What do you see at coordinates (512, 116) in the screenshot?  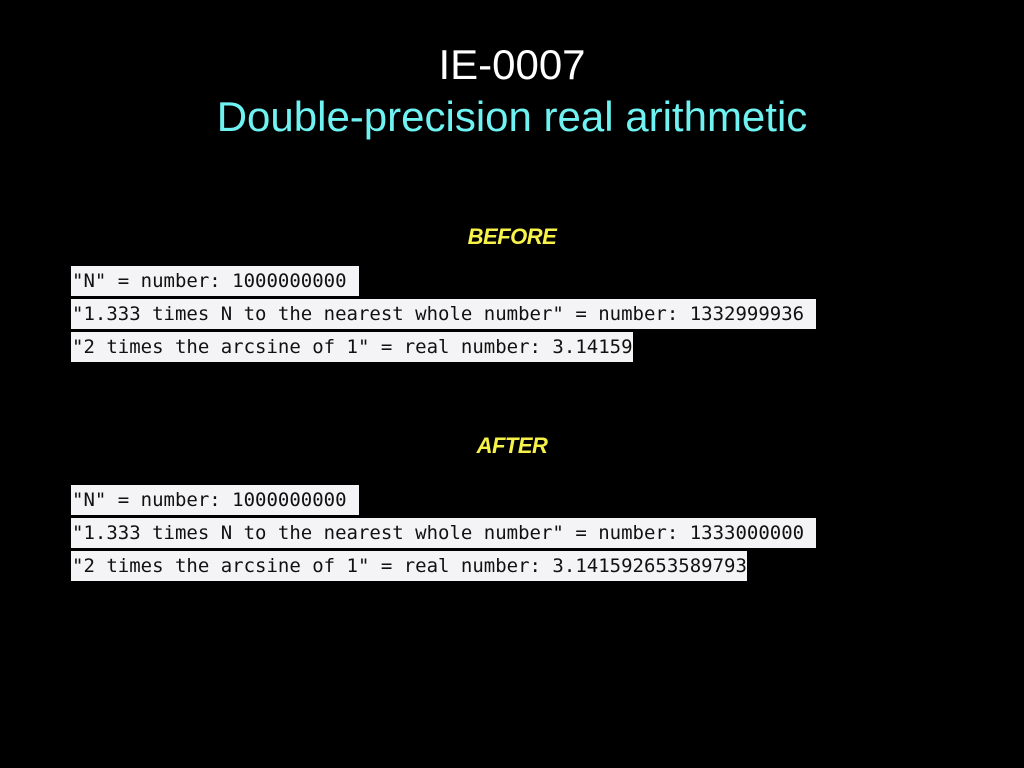 I see `slide-title: Double-precision real arithmetic` at bounding box center [512, 116].